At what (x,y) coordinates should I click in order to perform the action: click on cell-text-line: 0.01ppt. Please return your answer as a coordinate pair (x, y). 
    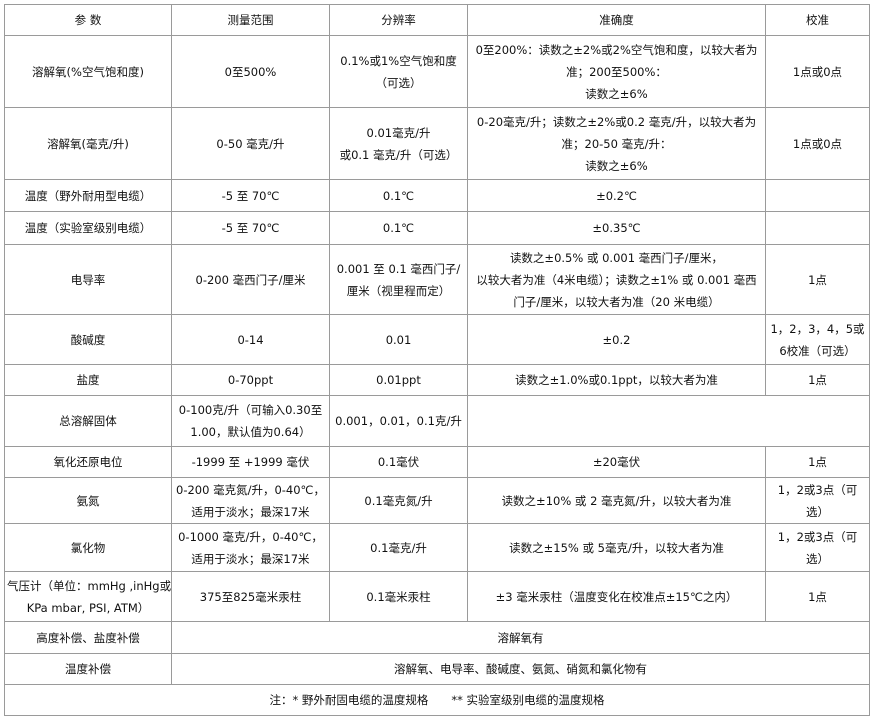
    Looking at the image, I should click on (398, 380).